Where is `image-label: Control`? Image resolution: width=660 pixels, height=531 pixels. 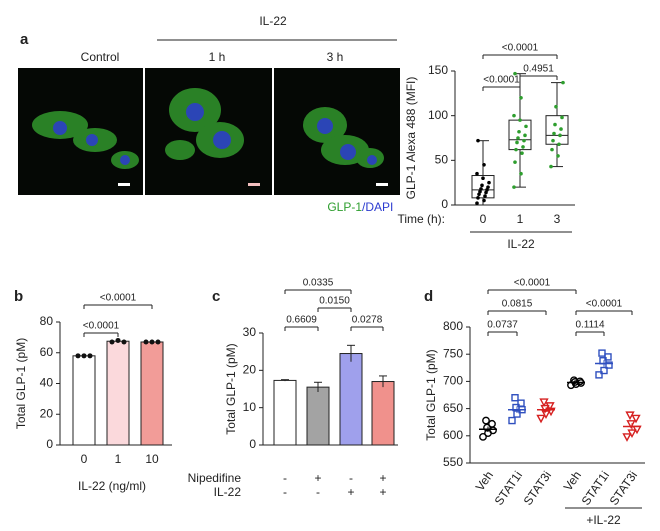 image-label: Control is located at coordinates (100, 57).